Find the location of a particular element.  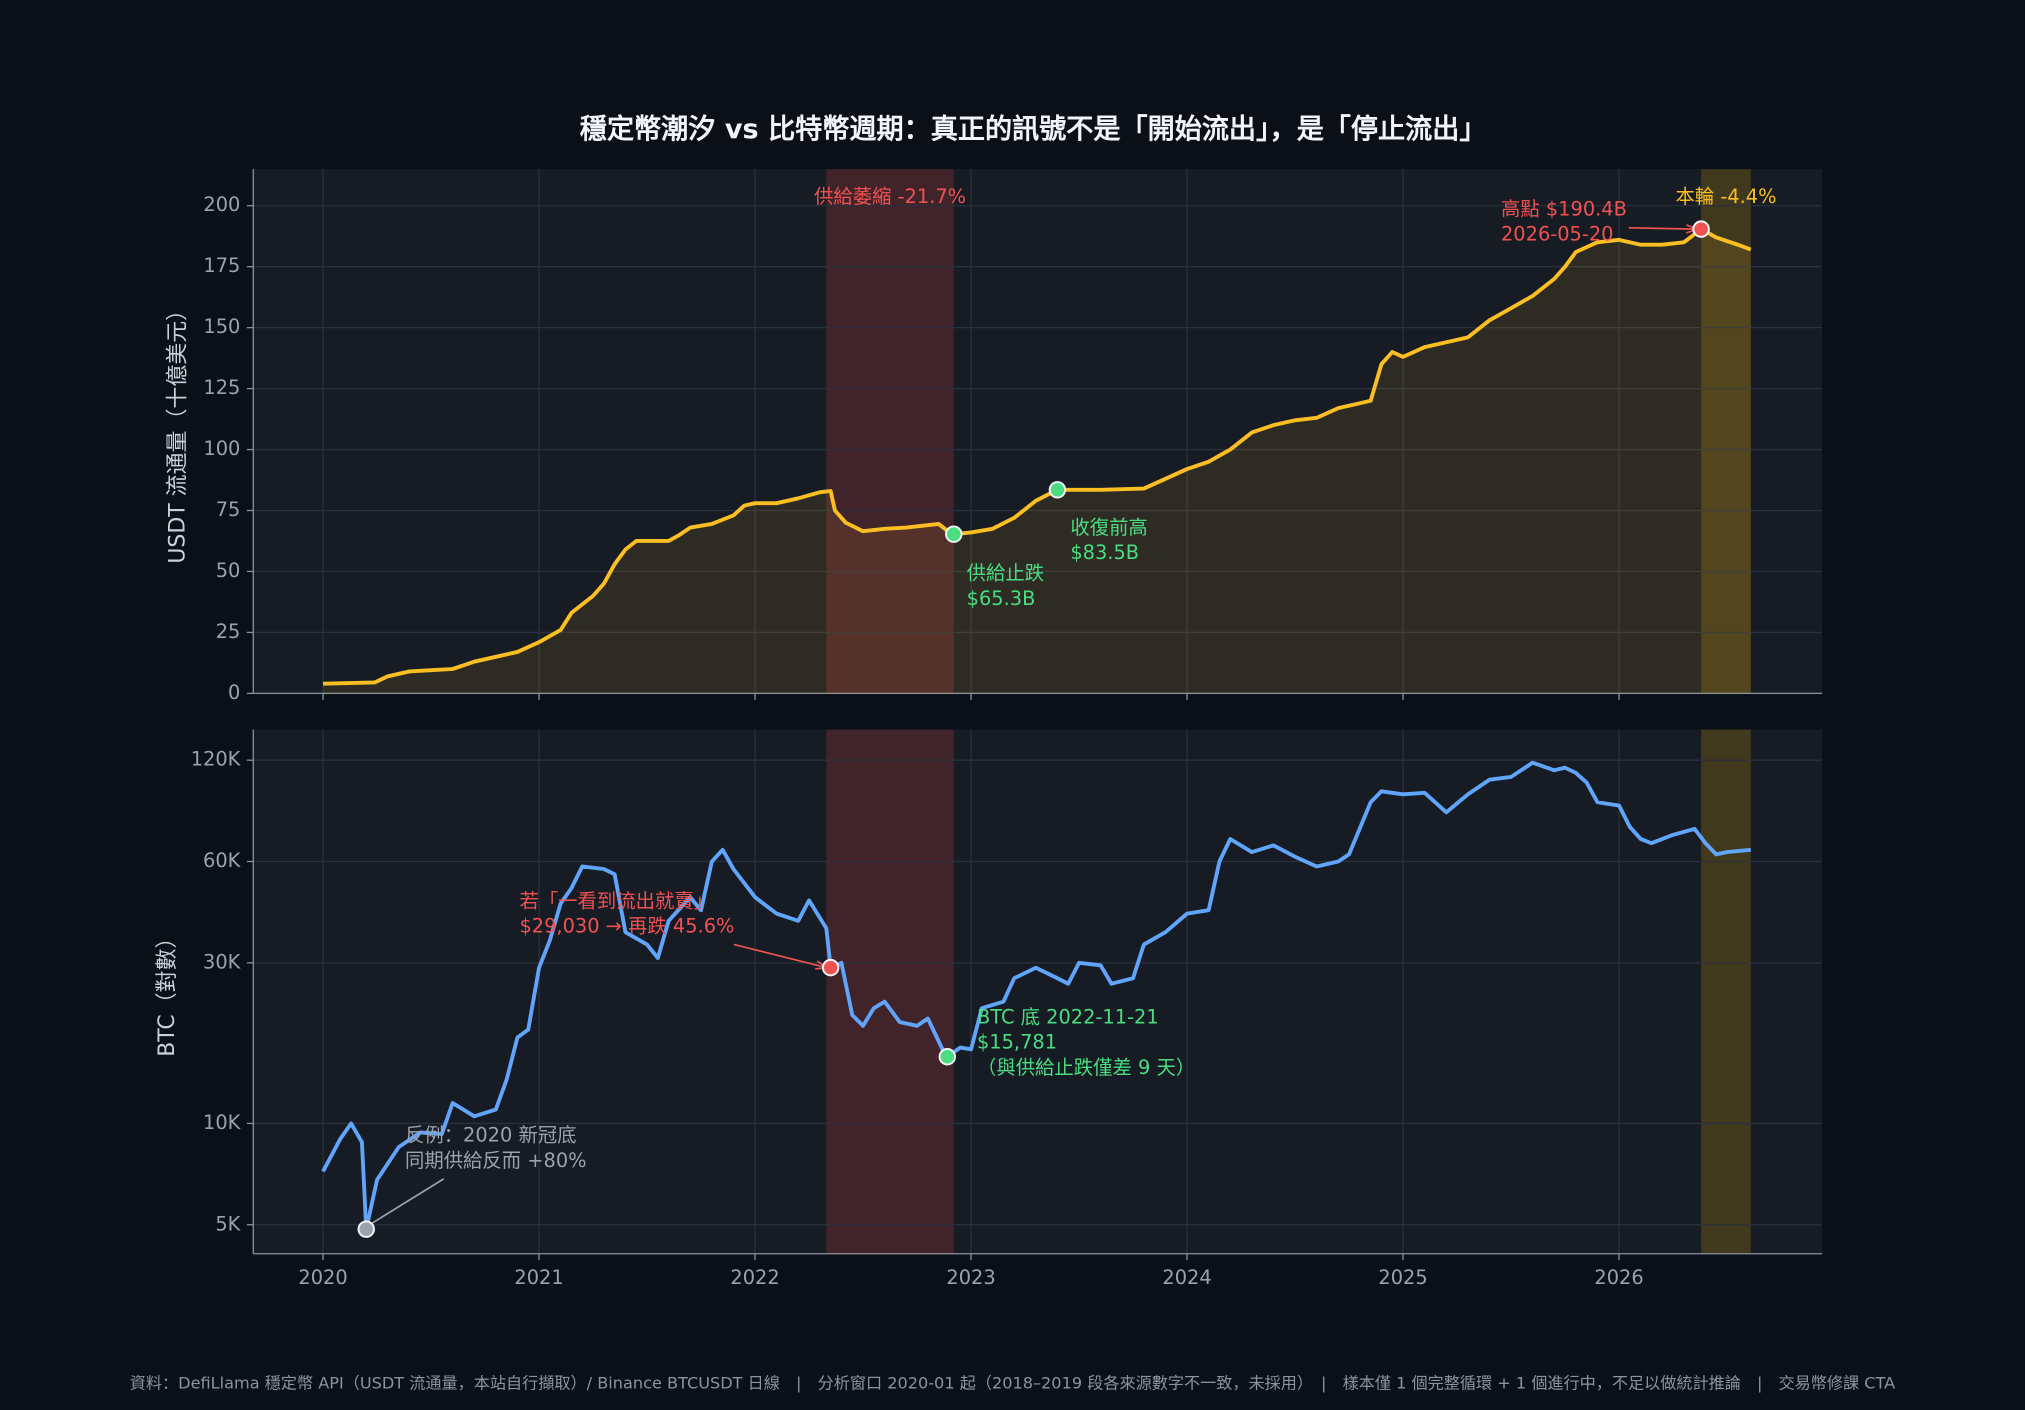

annotation-text: $65.3B is located at coordinates (1001, 598).